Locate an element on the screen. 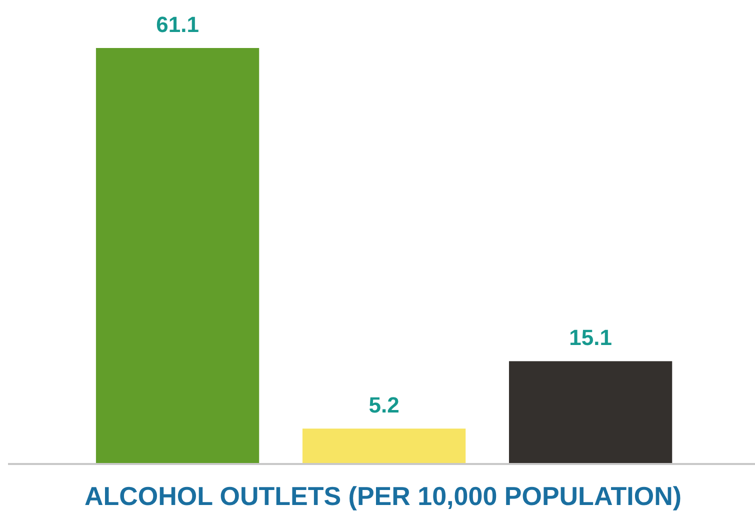  data-label: 5.2 is located at coordinates (384, 405).